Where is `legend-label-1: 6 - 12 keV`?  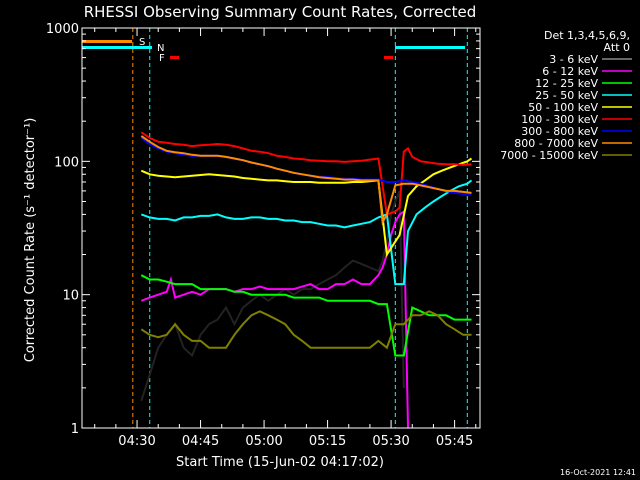 legend-label-1: 6 - 12 keV is located at coordinates (570, 71).